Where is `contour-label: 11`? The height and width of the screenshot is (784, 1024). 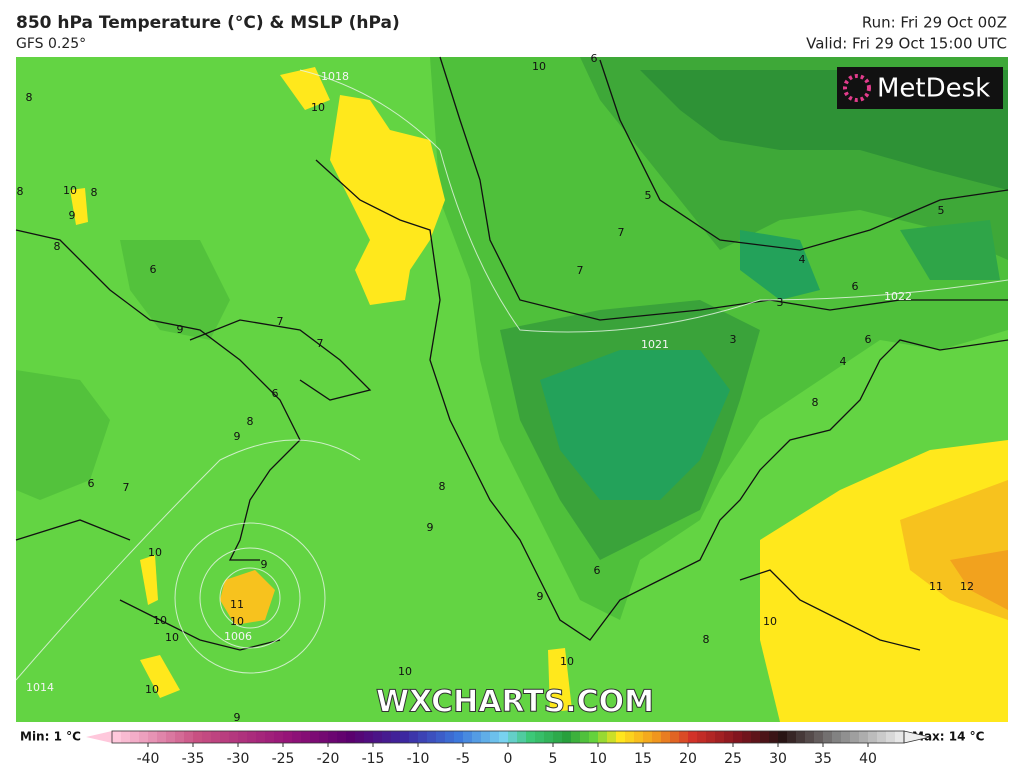
contour-label: 11 is located at coordinates (237, 604).